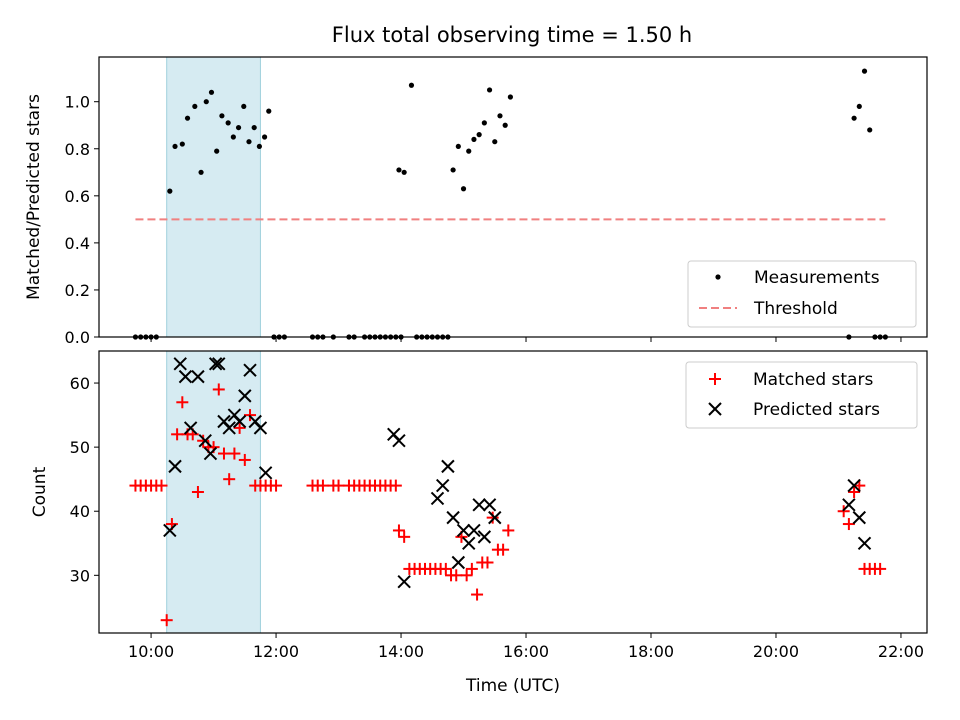 This screenshot has height=720, width=960. Describe the element at coordinates (715, 379) in the screenshot. I see `legend-marker-matched` at that location.